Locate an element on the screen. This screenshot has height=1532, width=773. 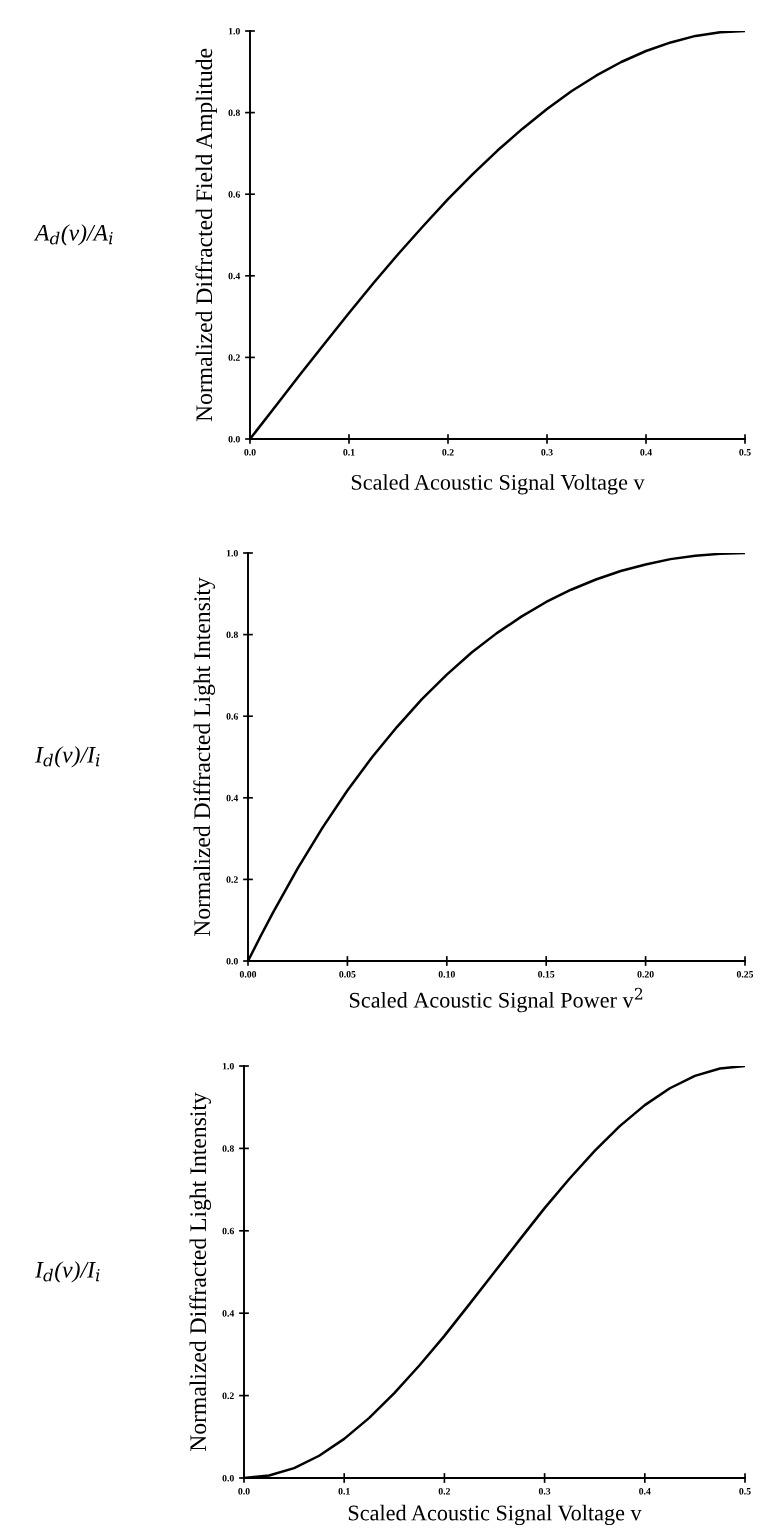
x-tick-label: 0.05 is located at coordinates (347, 974).